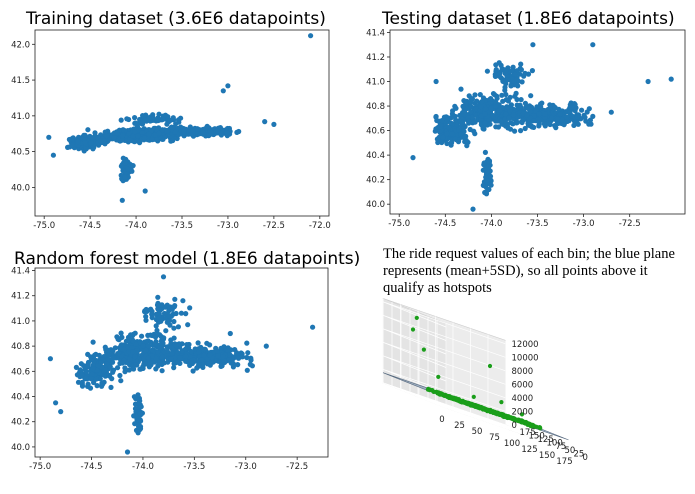 Image resolution: width=695 pixels, height=494 pixels. I want to click on y-tick-label: 40.6, so click(20, 372).